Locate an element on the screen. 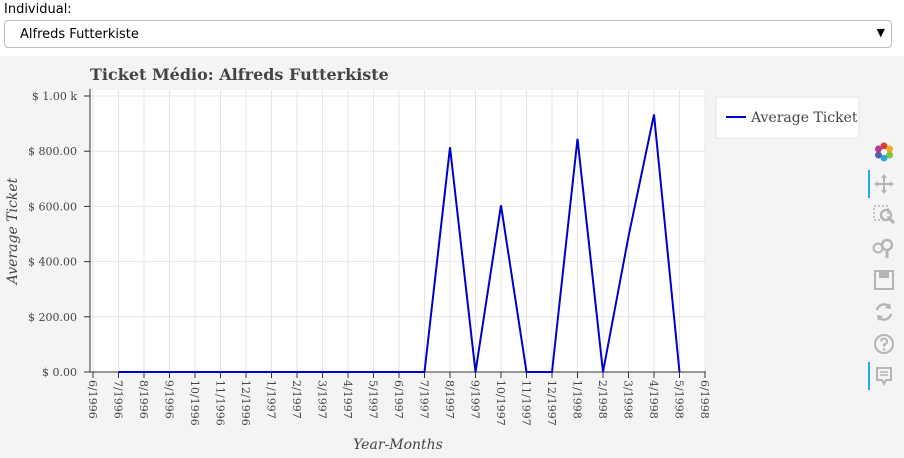 Image resolution: width=904 pixels, height=458 pixels. pan-icon is located at coordinates (884, 184).